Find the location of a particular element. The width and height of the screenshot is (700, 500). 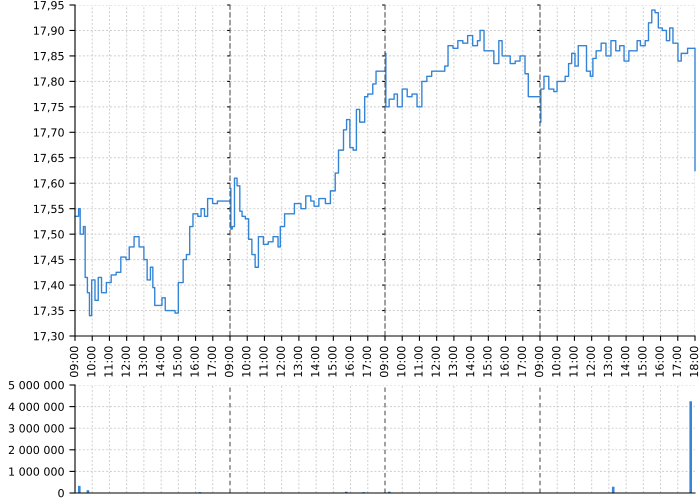

y-tick-label: 17,55 is located at coordinates (49, 209).